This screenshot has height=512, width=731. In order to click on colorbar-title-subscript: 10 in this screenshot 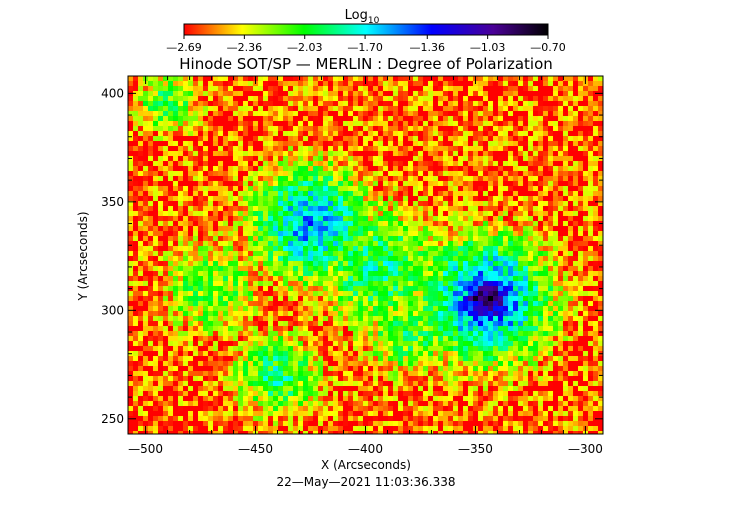, I will do `click(374, 21)`.